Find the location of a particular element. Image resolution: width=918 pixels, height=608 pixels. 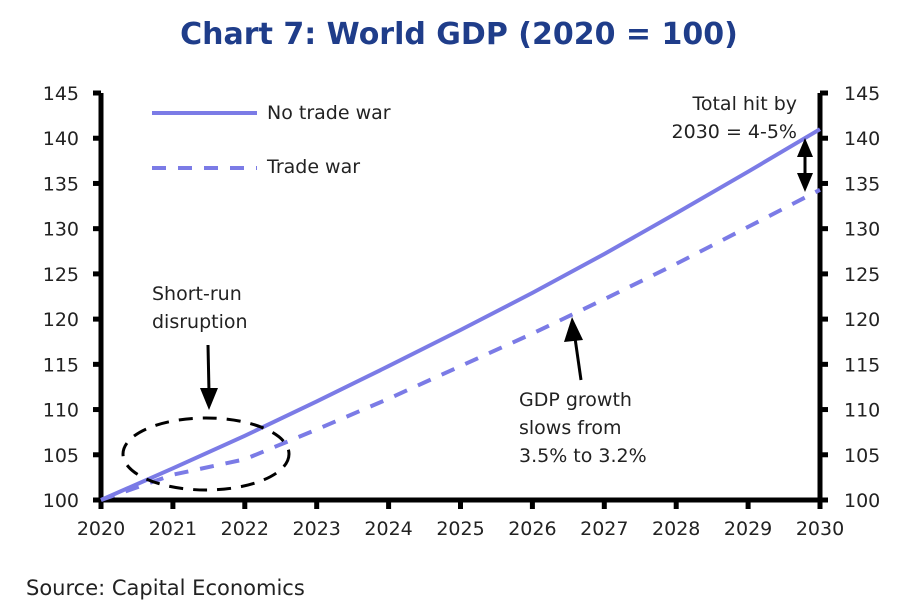

x-tick-label: 2022 is located at coordinates (245, 529).